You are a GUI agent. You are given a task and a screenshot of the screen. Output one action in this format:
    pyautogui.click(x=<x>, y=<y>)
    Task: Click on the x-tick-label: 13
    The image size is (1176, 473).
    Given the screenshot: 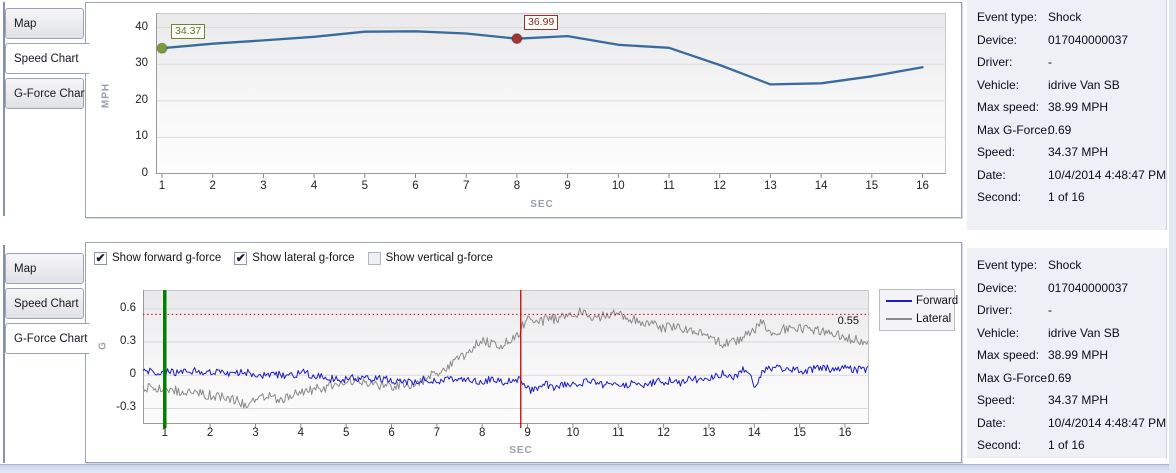 What is the action you would take?
    pyautogui.click(x=709, y=433)
    